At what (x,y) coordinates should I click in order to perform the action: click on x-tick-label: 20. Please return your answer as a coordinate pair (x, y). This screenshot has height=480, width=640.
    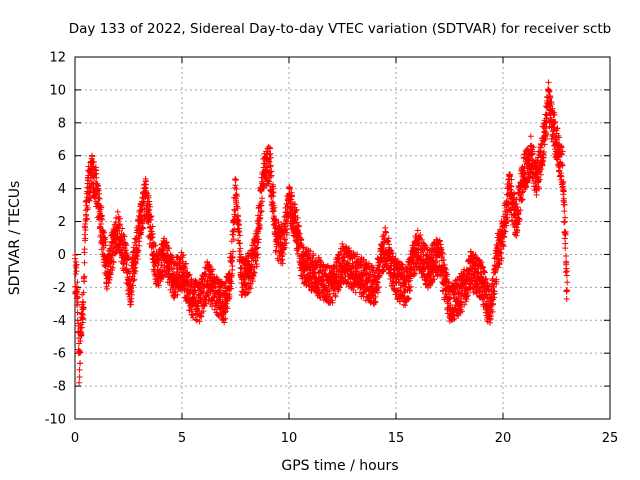
    Looking at the image, I should click on (503, 438).